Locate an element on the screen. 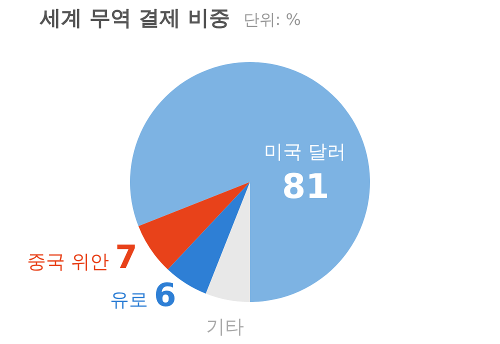 Image resolution: width=500 pixels, height=344 pixels. chart-subtitle: 단위: % is located at coordinates (272, 20).